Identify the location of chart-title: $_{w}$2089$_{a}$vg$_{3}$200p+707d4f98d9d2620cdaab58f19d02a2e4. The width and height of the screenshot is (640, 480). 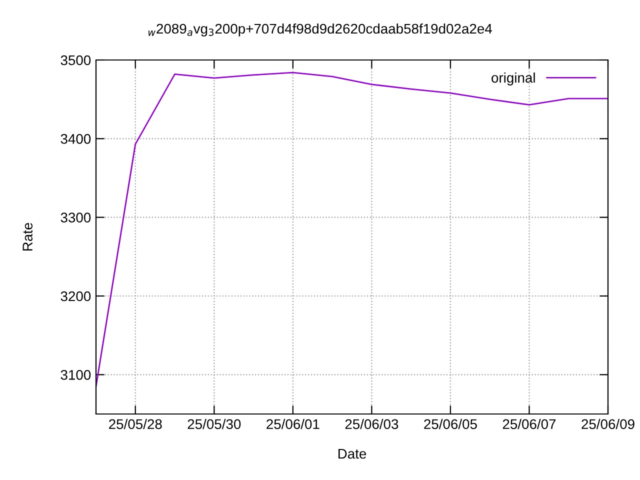
(320, 29).